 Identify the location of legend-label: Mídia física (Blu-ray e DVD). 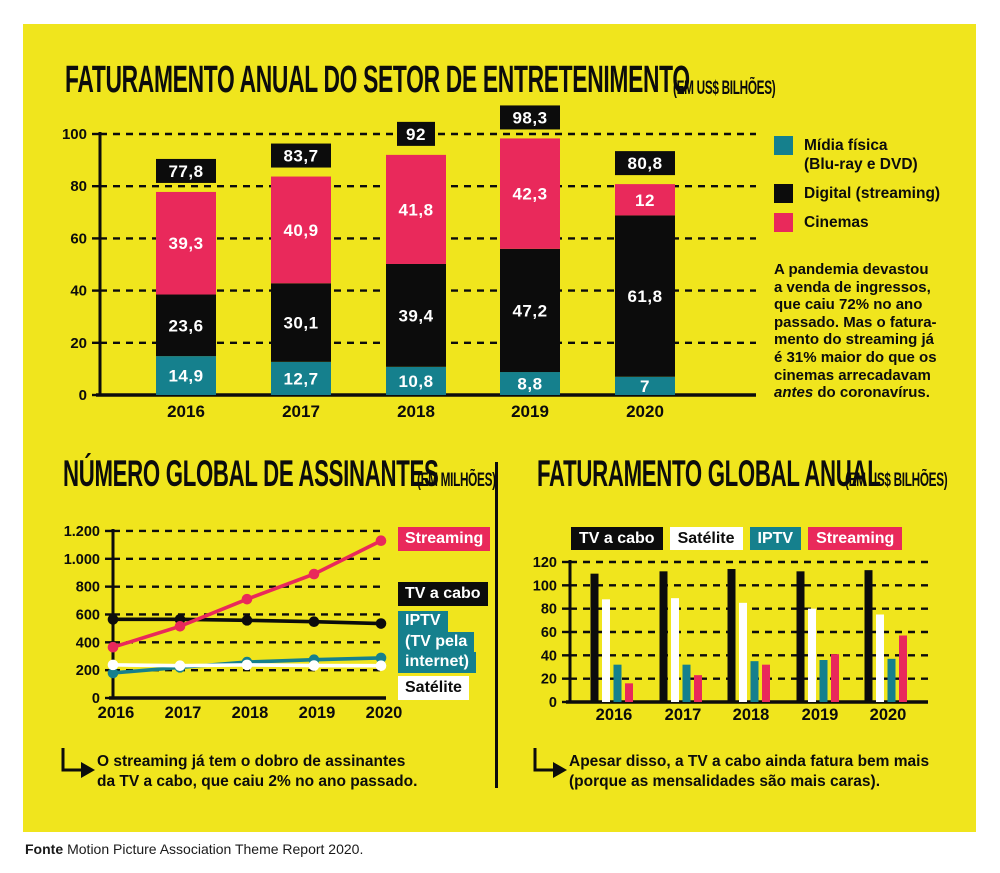
(861, 155).